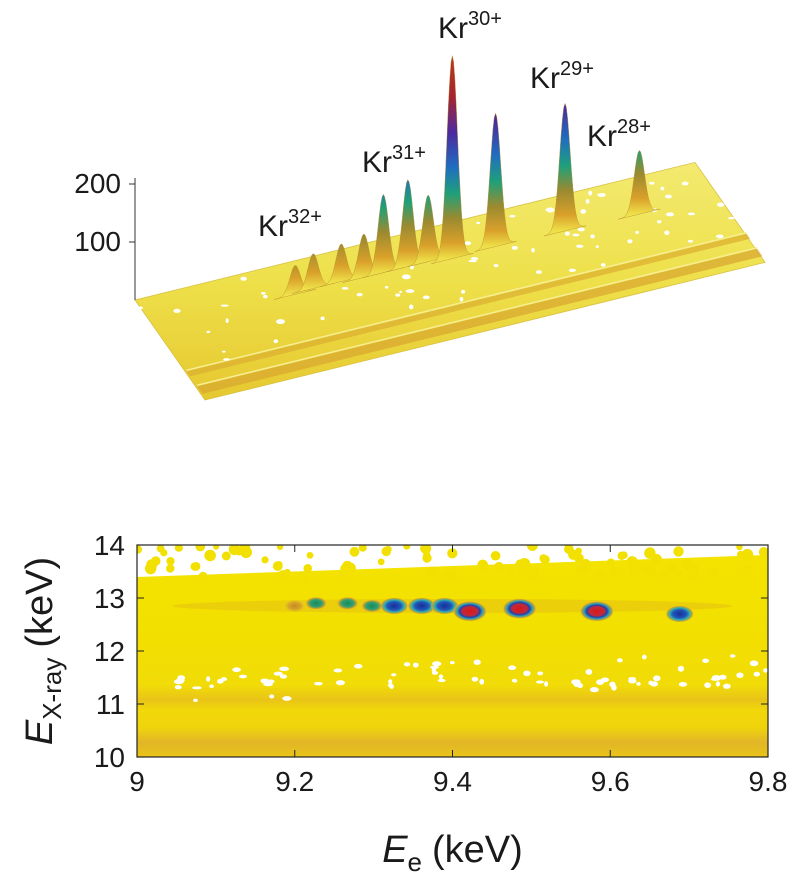  Describe the element at coordinates (109, 598) in the screenshot. I see `y-tick-label: 13` at that location.